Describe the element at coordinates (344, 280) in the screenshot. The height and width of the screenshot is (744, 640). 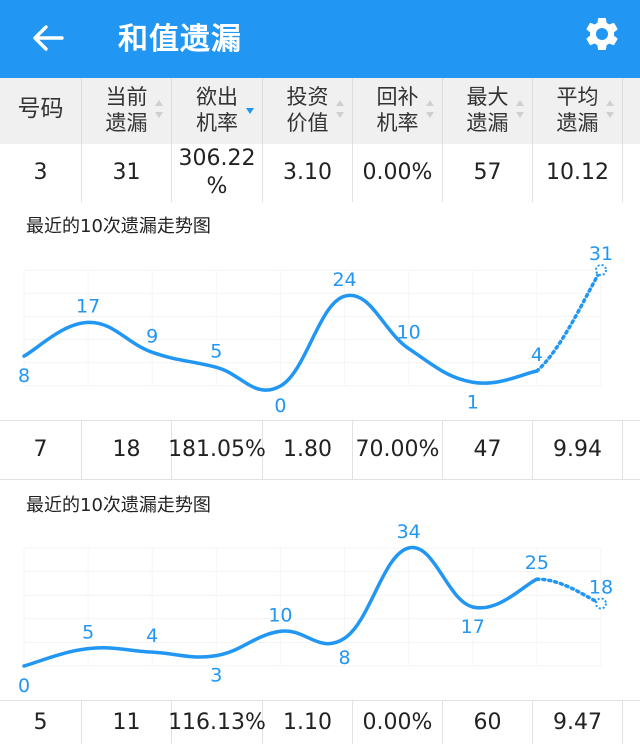
I see `point-label: 24` at that location.